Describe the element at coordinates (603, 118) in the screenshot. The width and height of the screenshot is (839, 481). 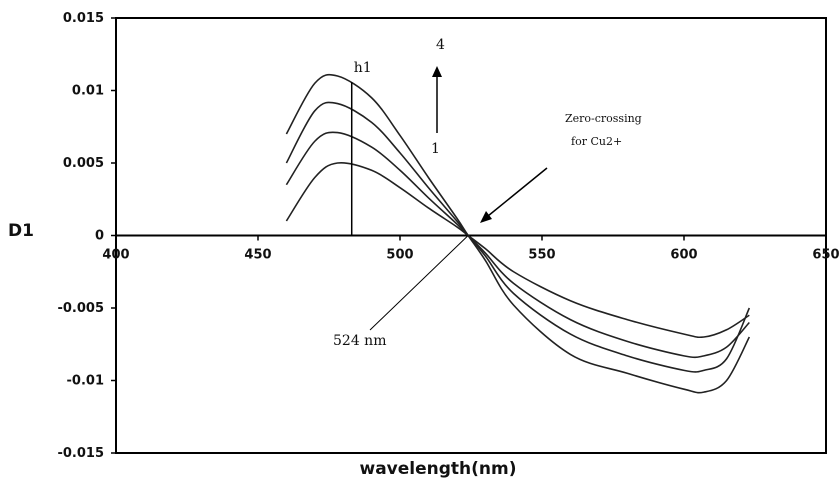
I see `zero-crossing-label: Zero-crossing` at that location.